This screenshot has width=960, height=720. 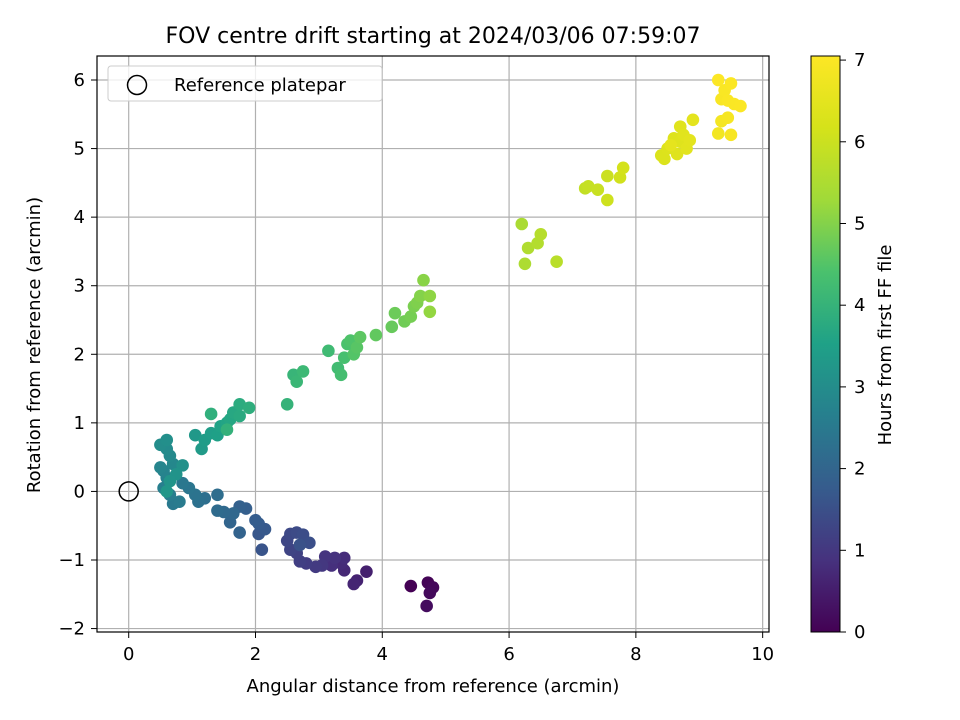 What do you see at coordinates (79, 491) in the screenshot?
I see `y-tick-label: 0` at bounding box center [79, 491].